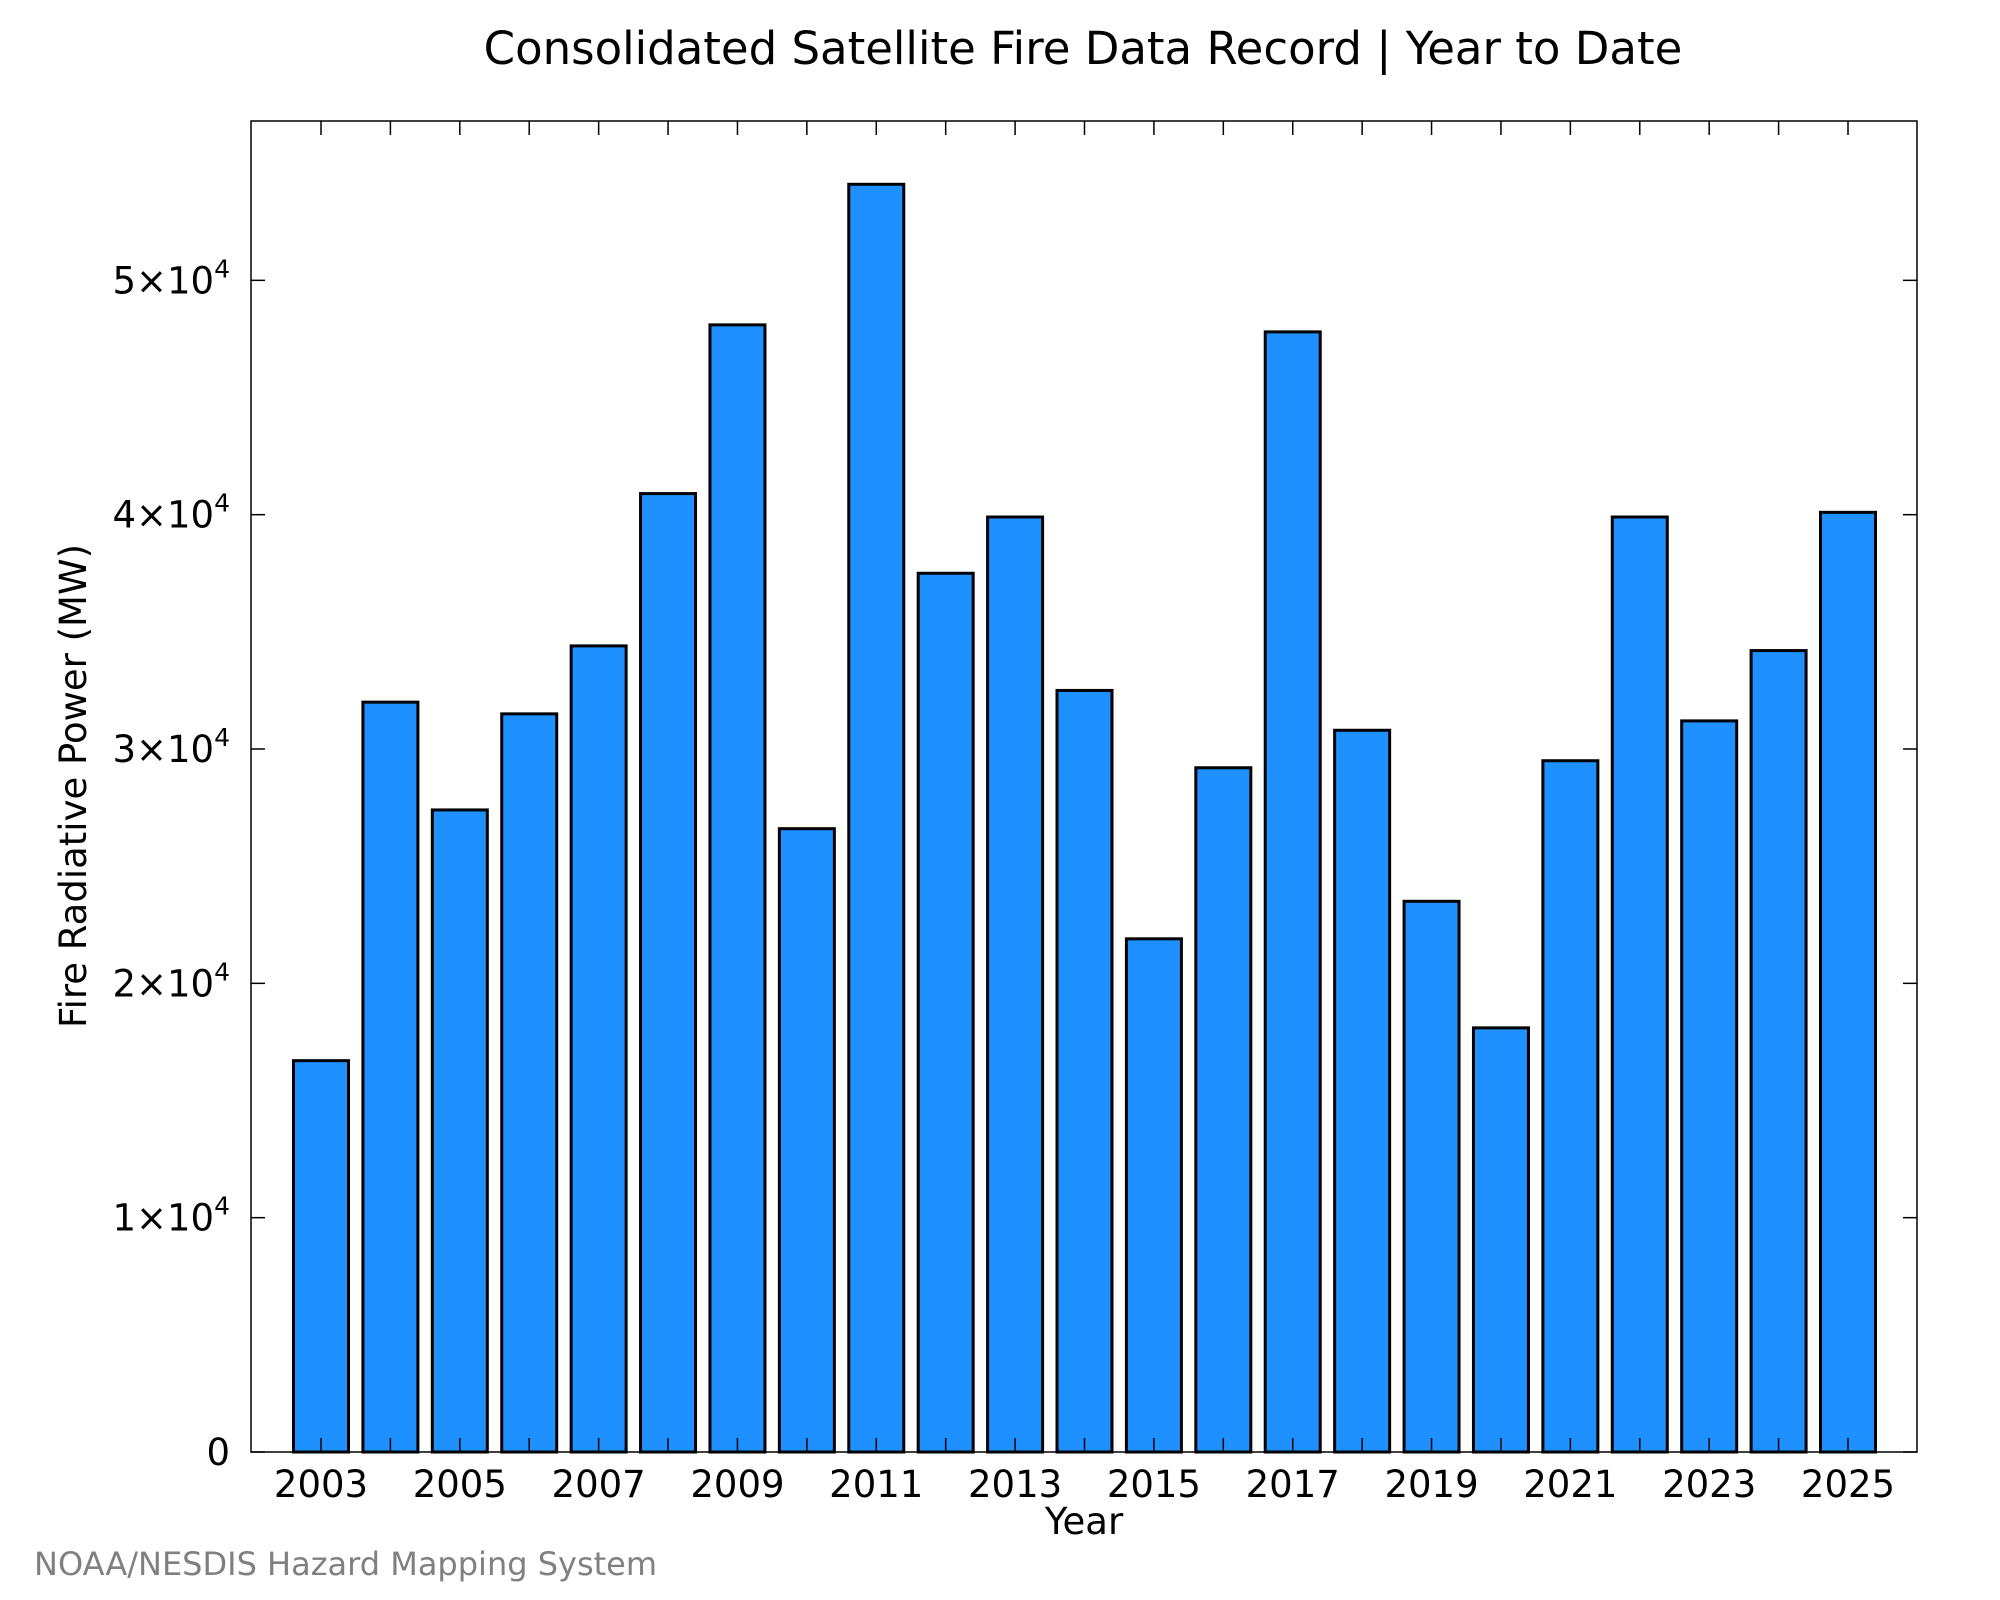 The width and height of the screenshot is (2000, 1600). What do you see at coordinates (529, 1083) in the screenshot?
I see `bar-2006` at bounding box center [529, 1083].